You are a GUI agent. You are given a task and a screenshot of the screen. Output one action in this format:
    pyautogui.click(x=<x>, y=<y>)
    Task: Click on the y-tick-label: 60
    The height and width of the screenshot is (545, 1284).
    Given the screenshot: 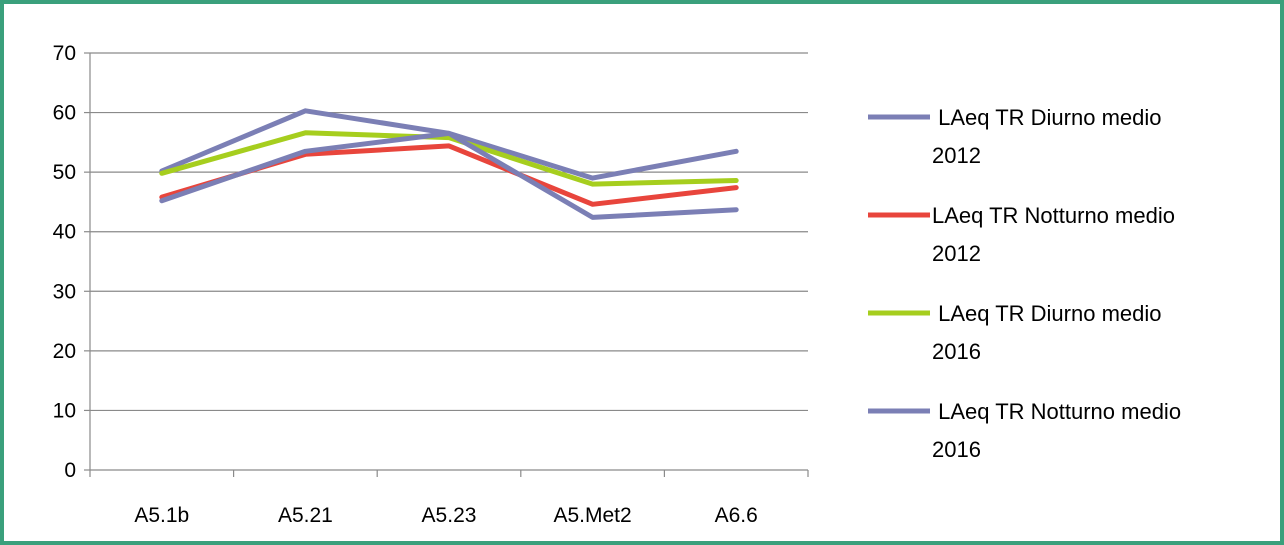 What is the action you would take?
    pyautogui.click(x=64, y=113)
    